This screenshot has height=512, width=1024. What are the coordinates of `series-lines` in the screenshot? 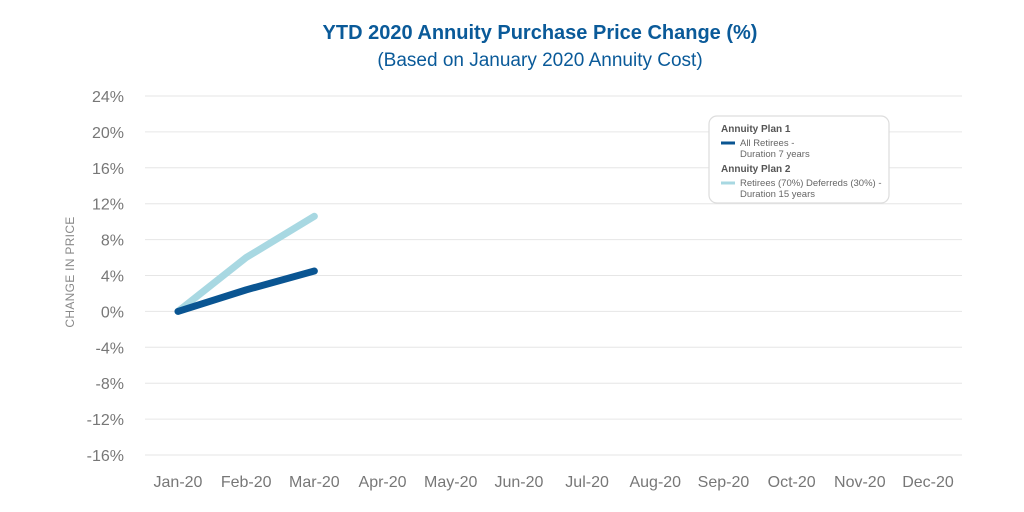 It's located at (246, 263).